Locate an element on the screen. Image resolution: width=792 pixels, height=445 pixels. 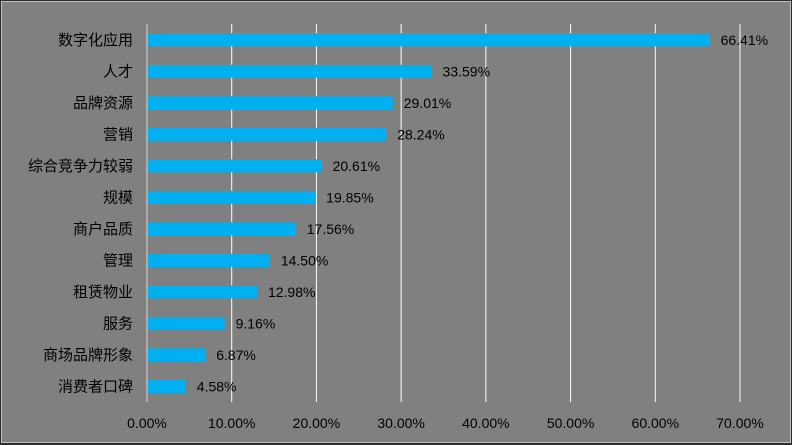
value-label: 6.87% is located at coordinates (236, 355).